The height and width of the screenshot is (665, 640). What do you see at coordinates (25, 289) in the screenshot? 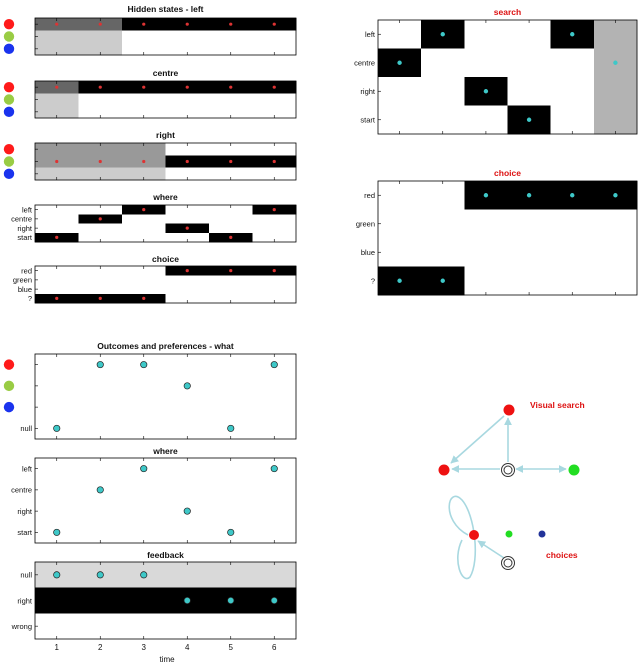
I see `hidden-choice-row-label: blue` at bounding box center [25, 289].